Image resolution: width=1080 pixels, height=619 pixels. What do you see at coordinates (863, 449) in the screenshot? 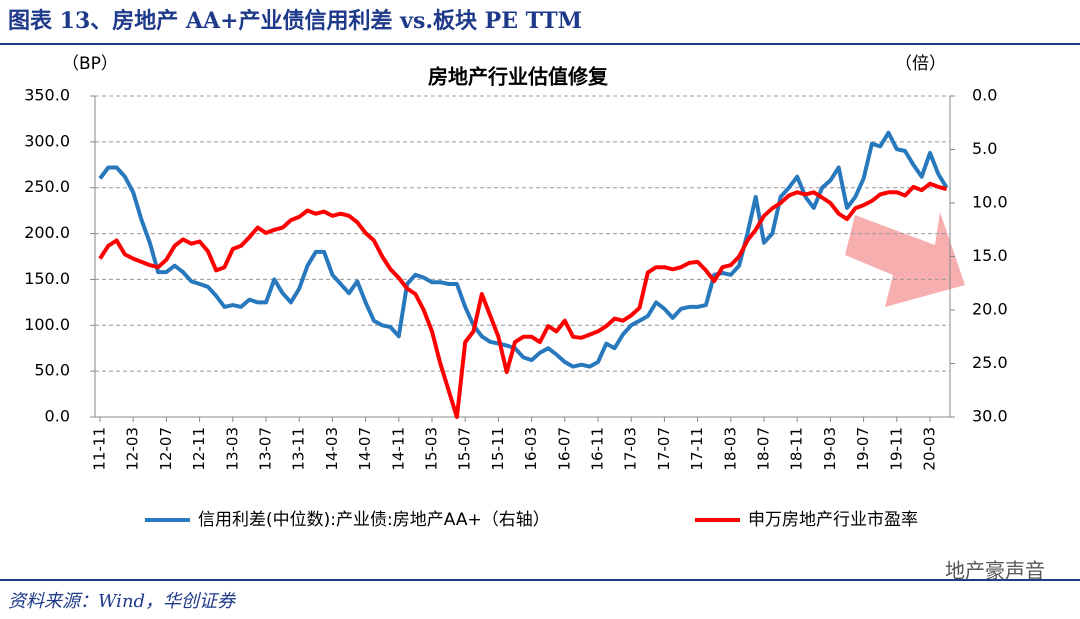
I see `x-tick-label: 19-07` at bounding box center [863, 449].